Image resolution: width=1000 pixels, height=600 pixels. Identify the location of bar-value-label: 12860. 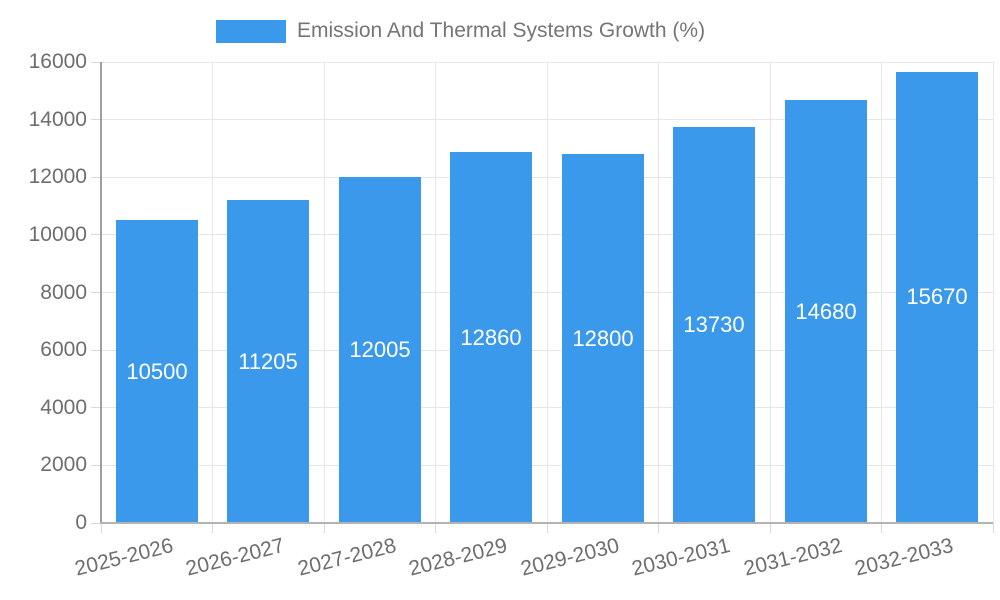
(491, 337).